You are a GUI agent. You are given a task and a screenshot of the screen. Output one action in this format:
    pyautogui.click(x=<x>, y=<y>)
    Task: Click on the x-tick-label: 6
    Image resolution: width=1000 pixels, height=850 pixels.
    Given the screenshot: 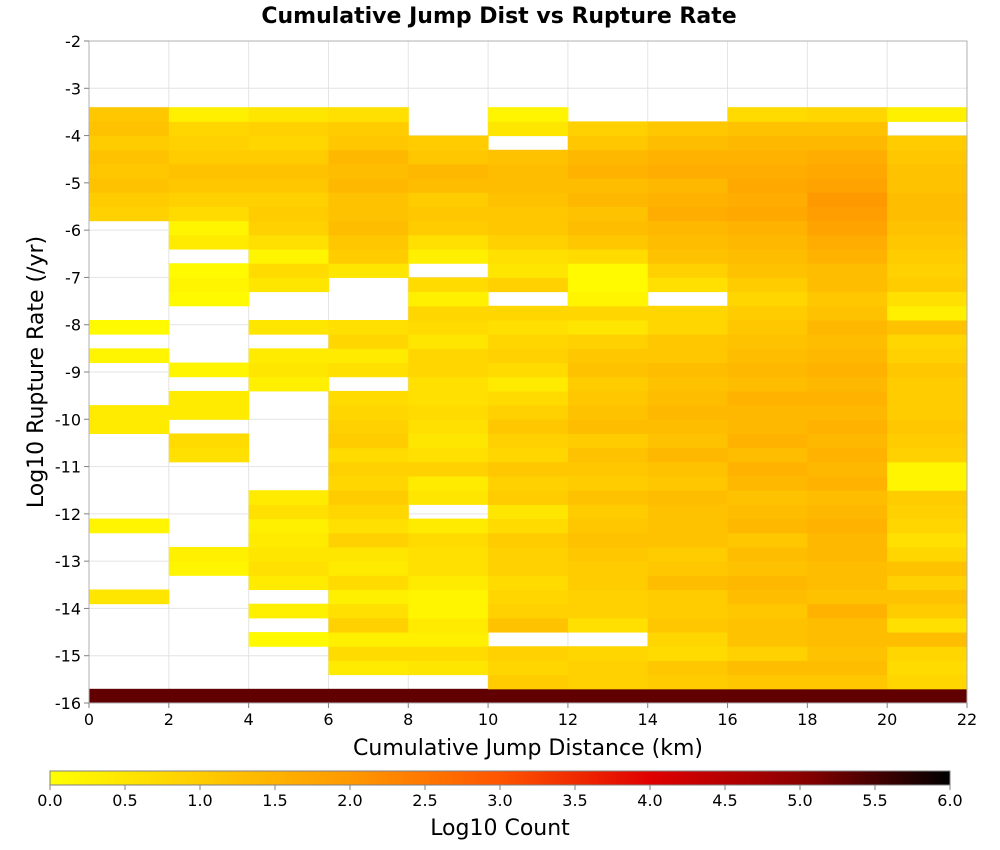 What is the action you would take?
    pyautogui.click(x=328, y=719)
    